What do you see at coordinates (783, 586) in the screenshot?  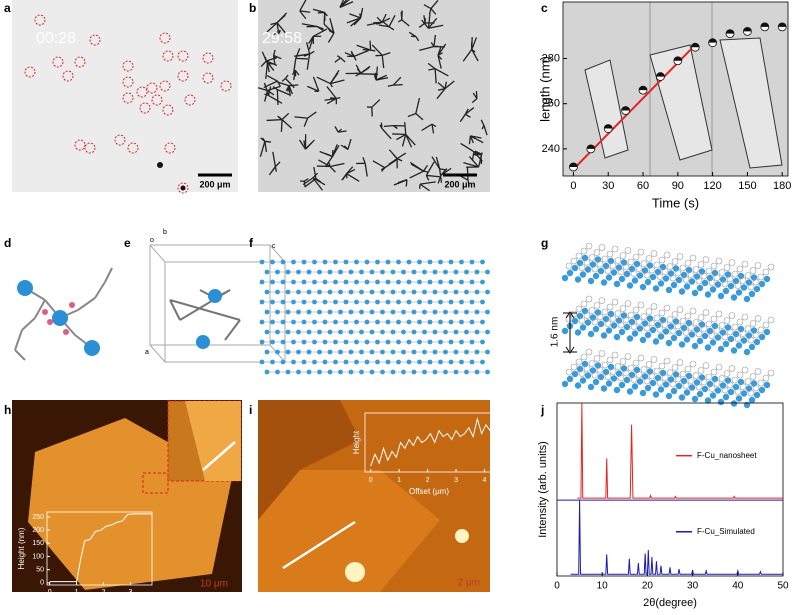 I see `x-tick-label: 50` at bounding box center [783, 586].